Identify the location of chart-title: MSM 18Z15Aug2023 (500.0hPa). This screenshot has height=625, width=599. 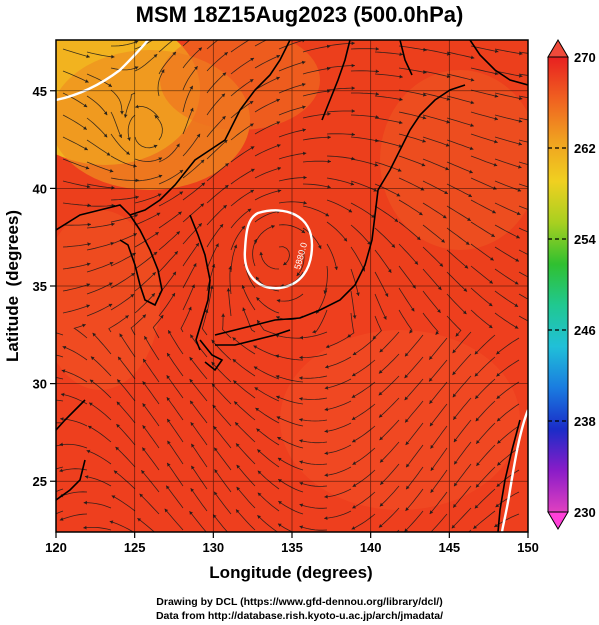
(299, 14).